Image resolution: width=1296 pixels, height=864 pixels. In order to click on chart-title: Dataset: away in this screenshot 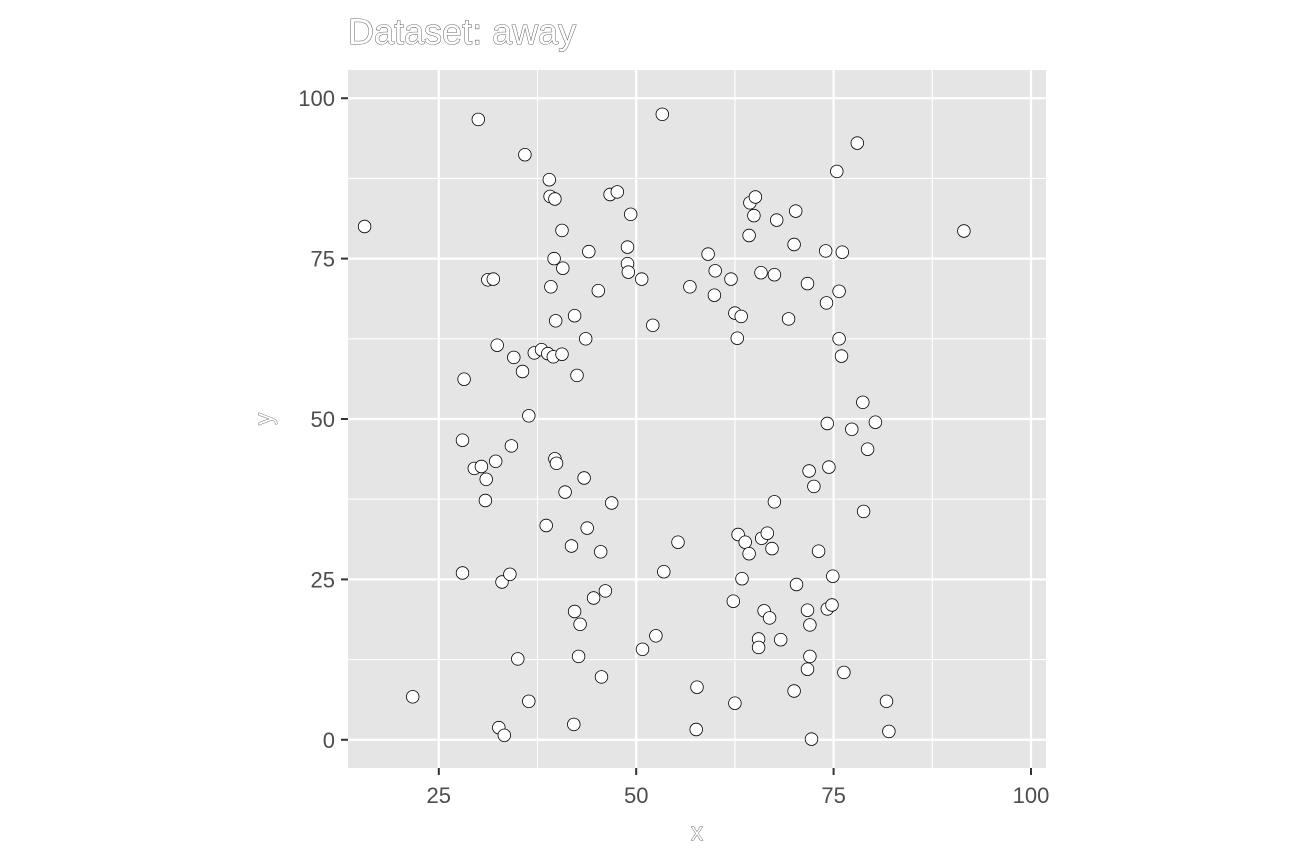, I will do `click(462, 31)`.